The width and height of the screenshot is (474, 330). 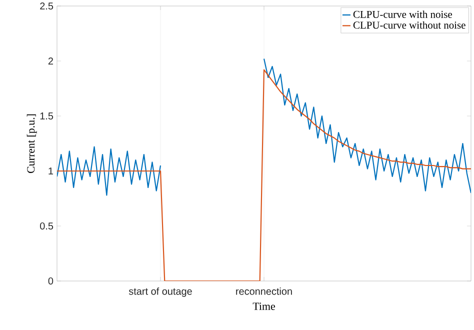 I want to click on x-tick-label: reconnection, so click(x=264, y=291).